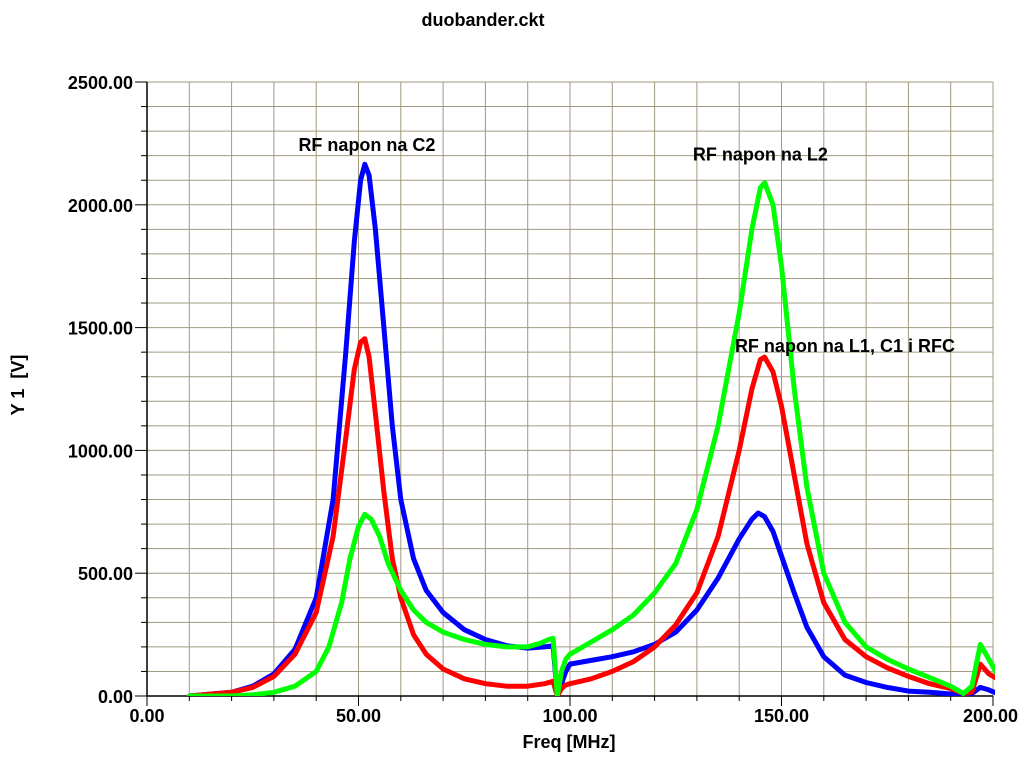  Describe the element at coordinates (569, 742) in the screenshot. I see `x-axis-label: Freq [MHz]` at that location.